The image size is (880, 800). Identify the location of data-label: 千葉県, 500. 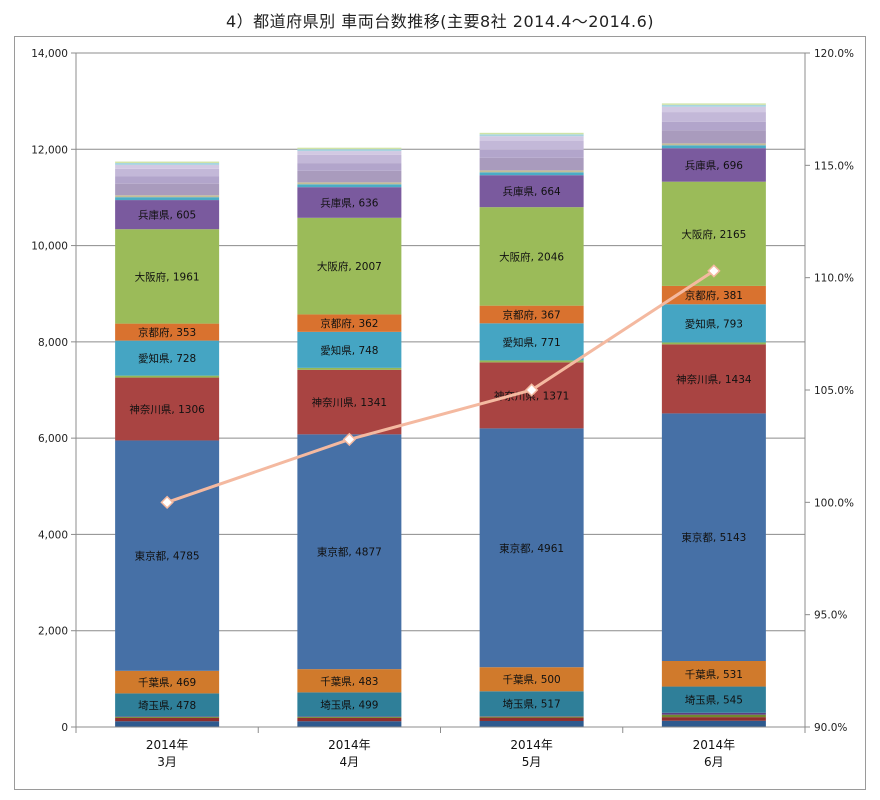
(532, 679).